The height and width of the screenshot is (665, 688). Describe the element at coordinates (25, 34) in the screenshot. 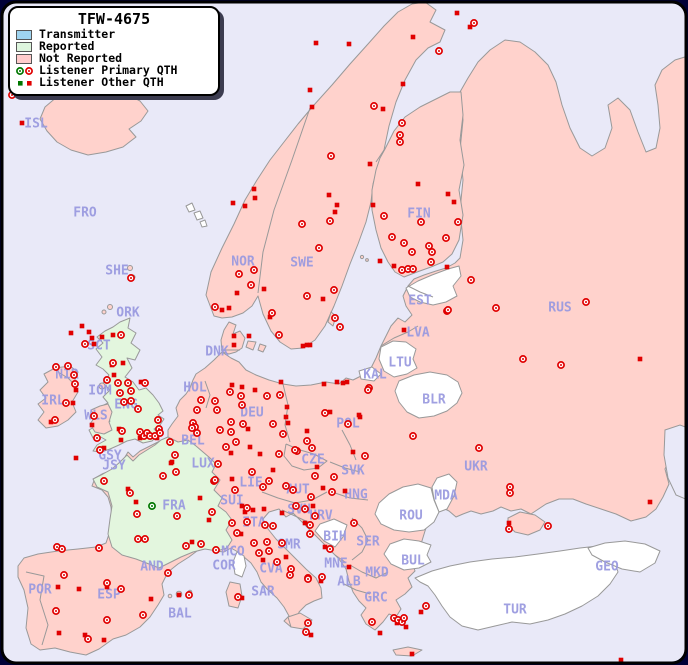

I see `legend-swatch-transmitter` at that location.